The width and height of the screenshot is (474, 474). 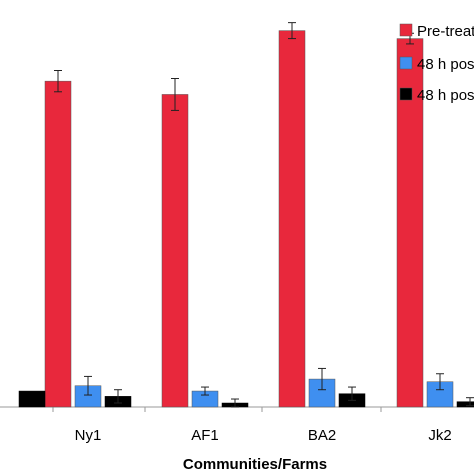 I want to click on legend-item-1: 48 h pos, so click(x=436, y=64).